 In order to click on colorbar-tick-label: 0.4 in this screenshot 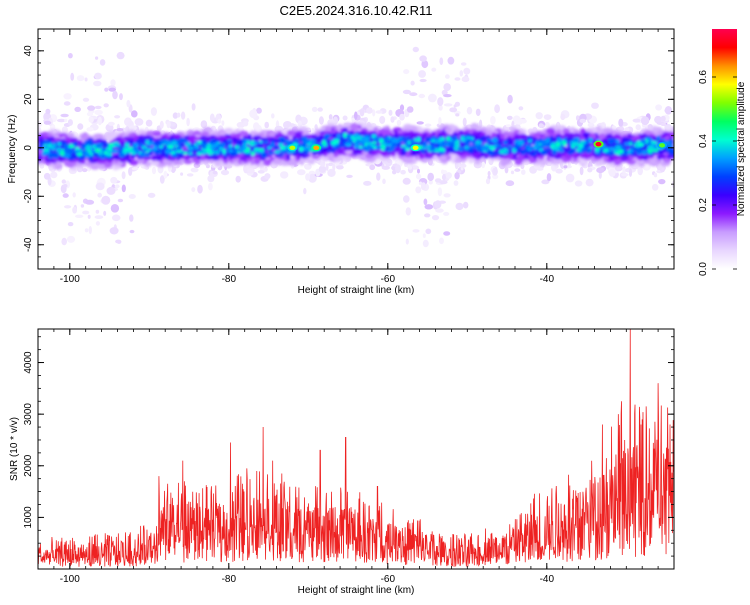, I will do `click(703, 141)`.